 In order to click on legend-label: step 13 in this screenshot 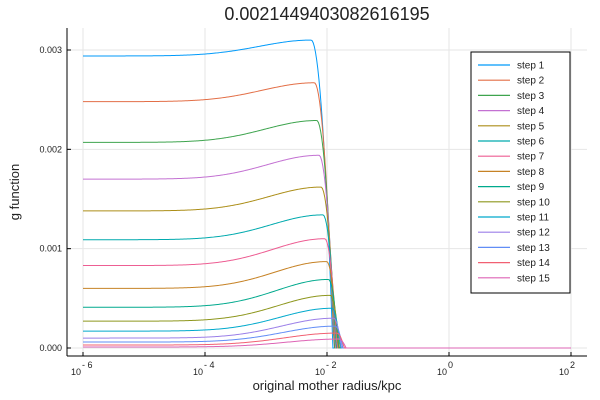, I will do `click(533, 248)`.